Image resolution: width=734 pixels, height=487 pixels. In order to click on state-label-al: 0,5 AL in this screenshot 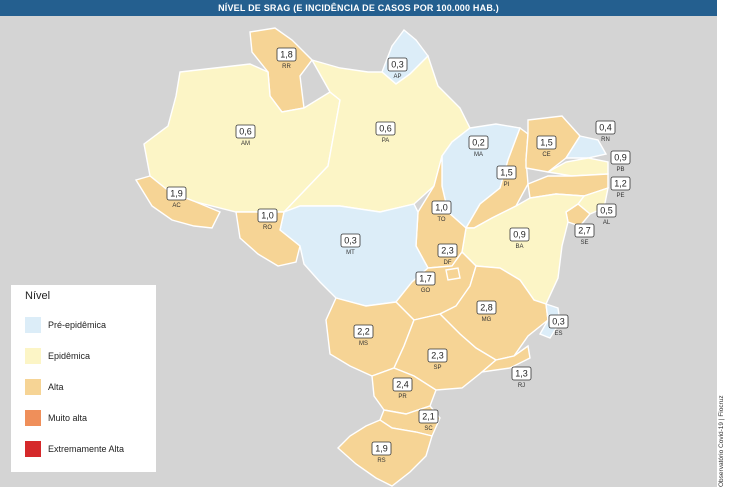, I will do `click(606, 214)`.